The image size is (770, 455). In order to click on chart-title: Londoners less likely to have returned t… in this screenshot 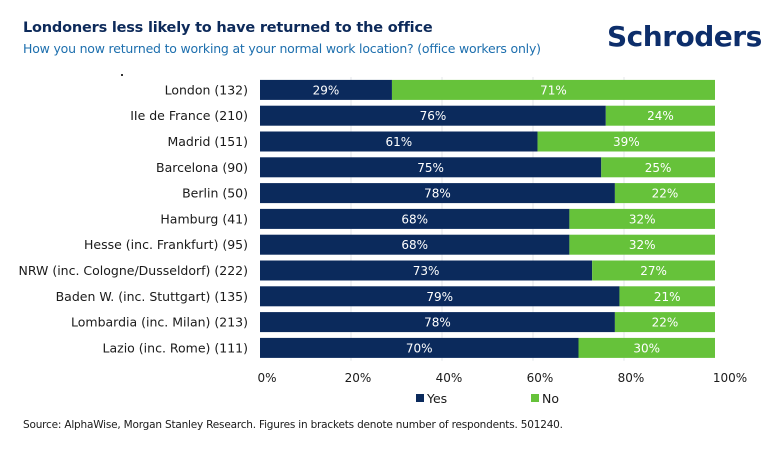, I will do `click(228, 28)`.